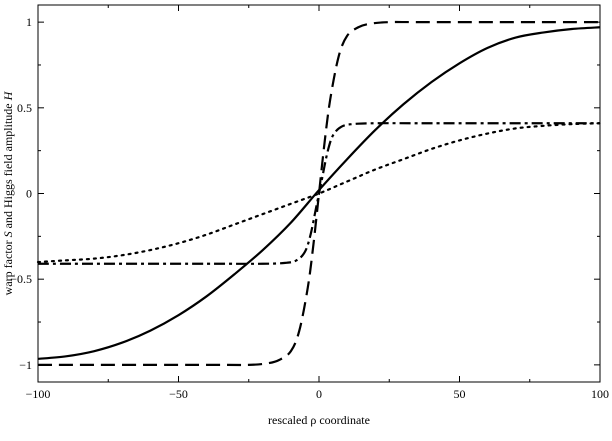  I want to click on y-axis-label-part: S, so click(8, 234).